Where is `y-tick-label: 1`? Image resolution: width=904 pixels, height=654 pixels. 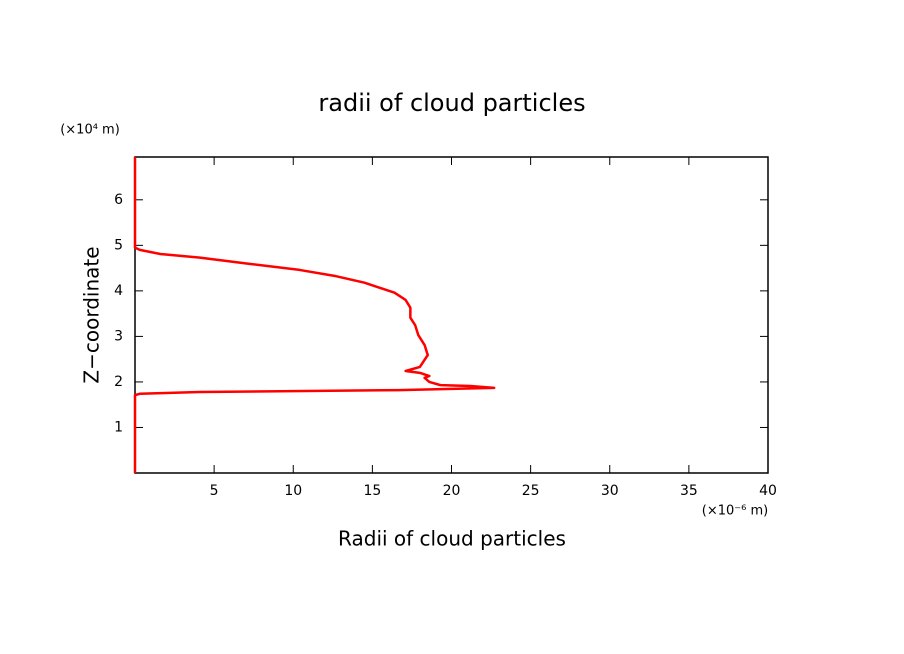 y-tick-label: 1 is located at coordinates (118, 427).